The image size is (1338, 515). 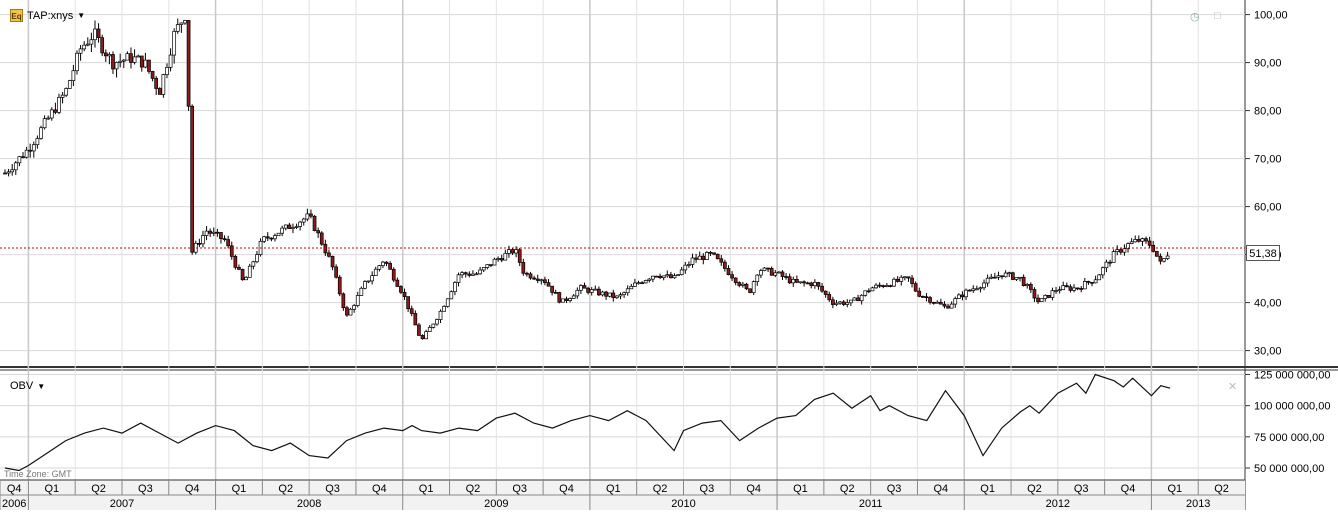 I want to click on close-icon: ✕, so click(x=1233, y=387).